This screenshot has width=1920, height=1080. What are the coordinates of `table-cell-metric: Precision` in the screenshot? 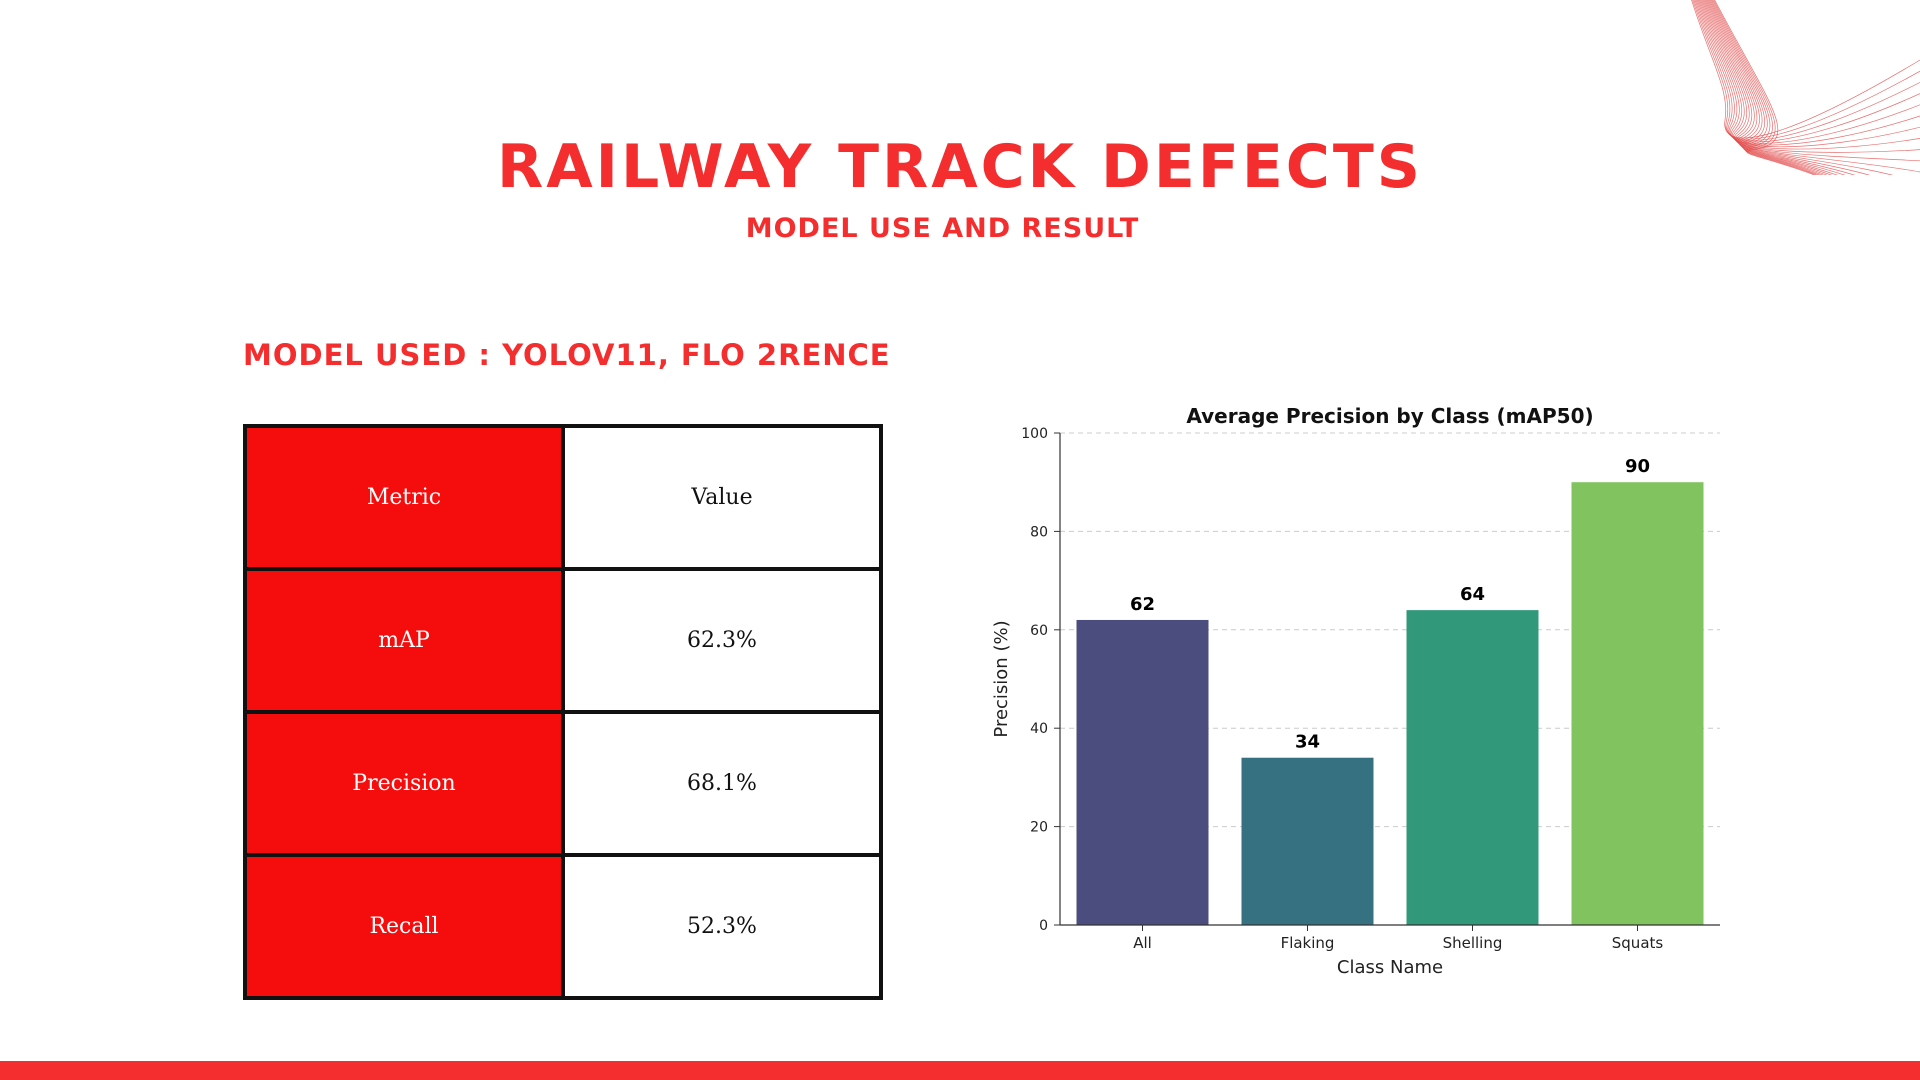 It's located at (404, 783).